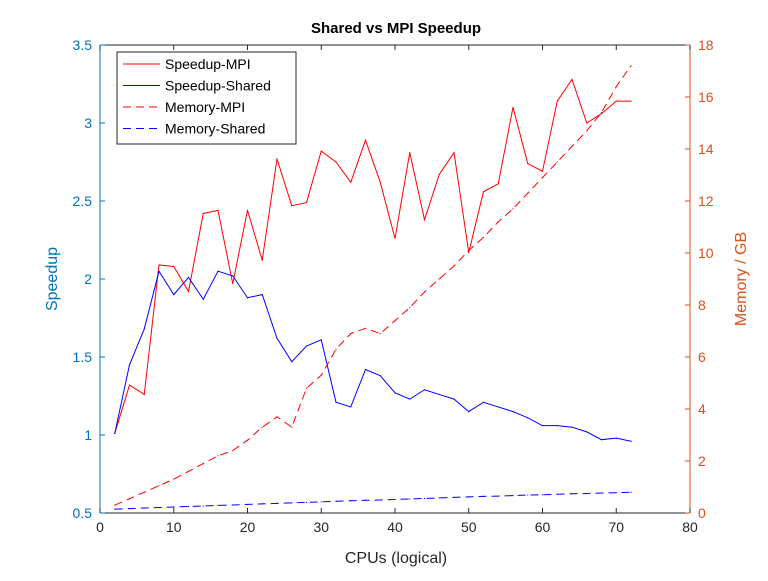 This screenshot has height=581, width=768. What do you see at coordinates (88, 435) in the screenshot?
I see `y-left-tick-label: 1` at bounding box center [88, 435].